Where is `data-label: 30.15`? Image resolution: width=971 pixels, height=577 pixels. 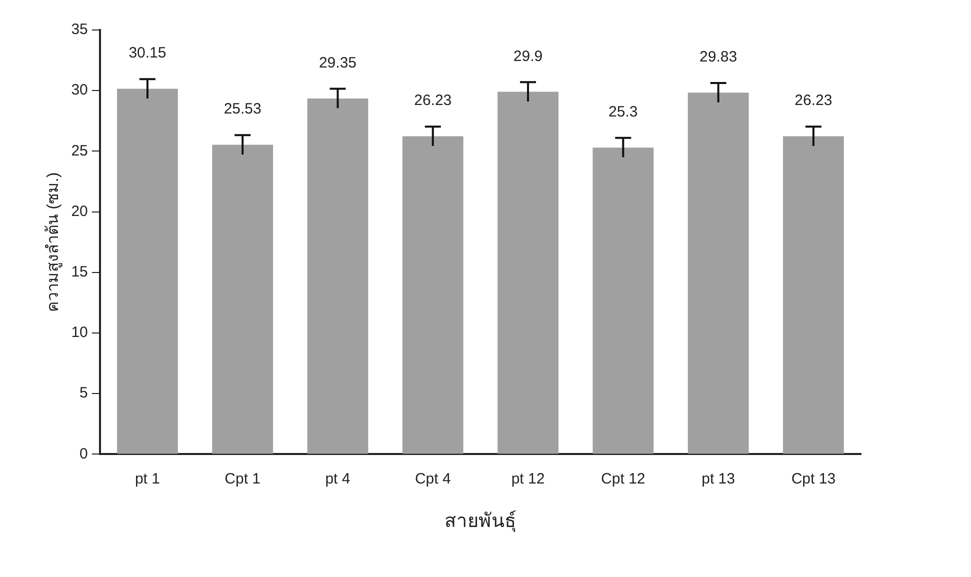 data-label: 30.15 is located at coordinates (147, 53).